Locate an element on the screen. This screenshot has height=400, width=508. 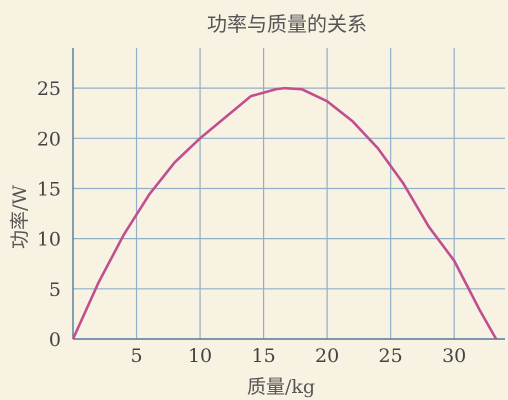
x-tick-label-25: 25 is located at coordinates (391, 356).